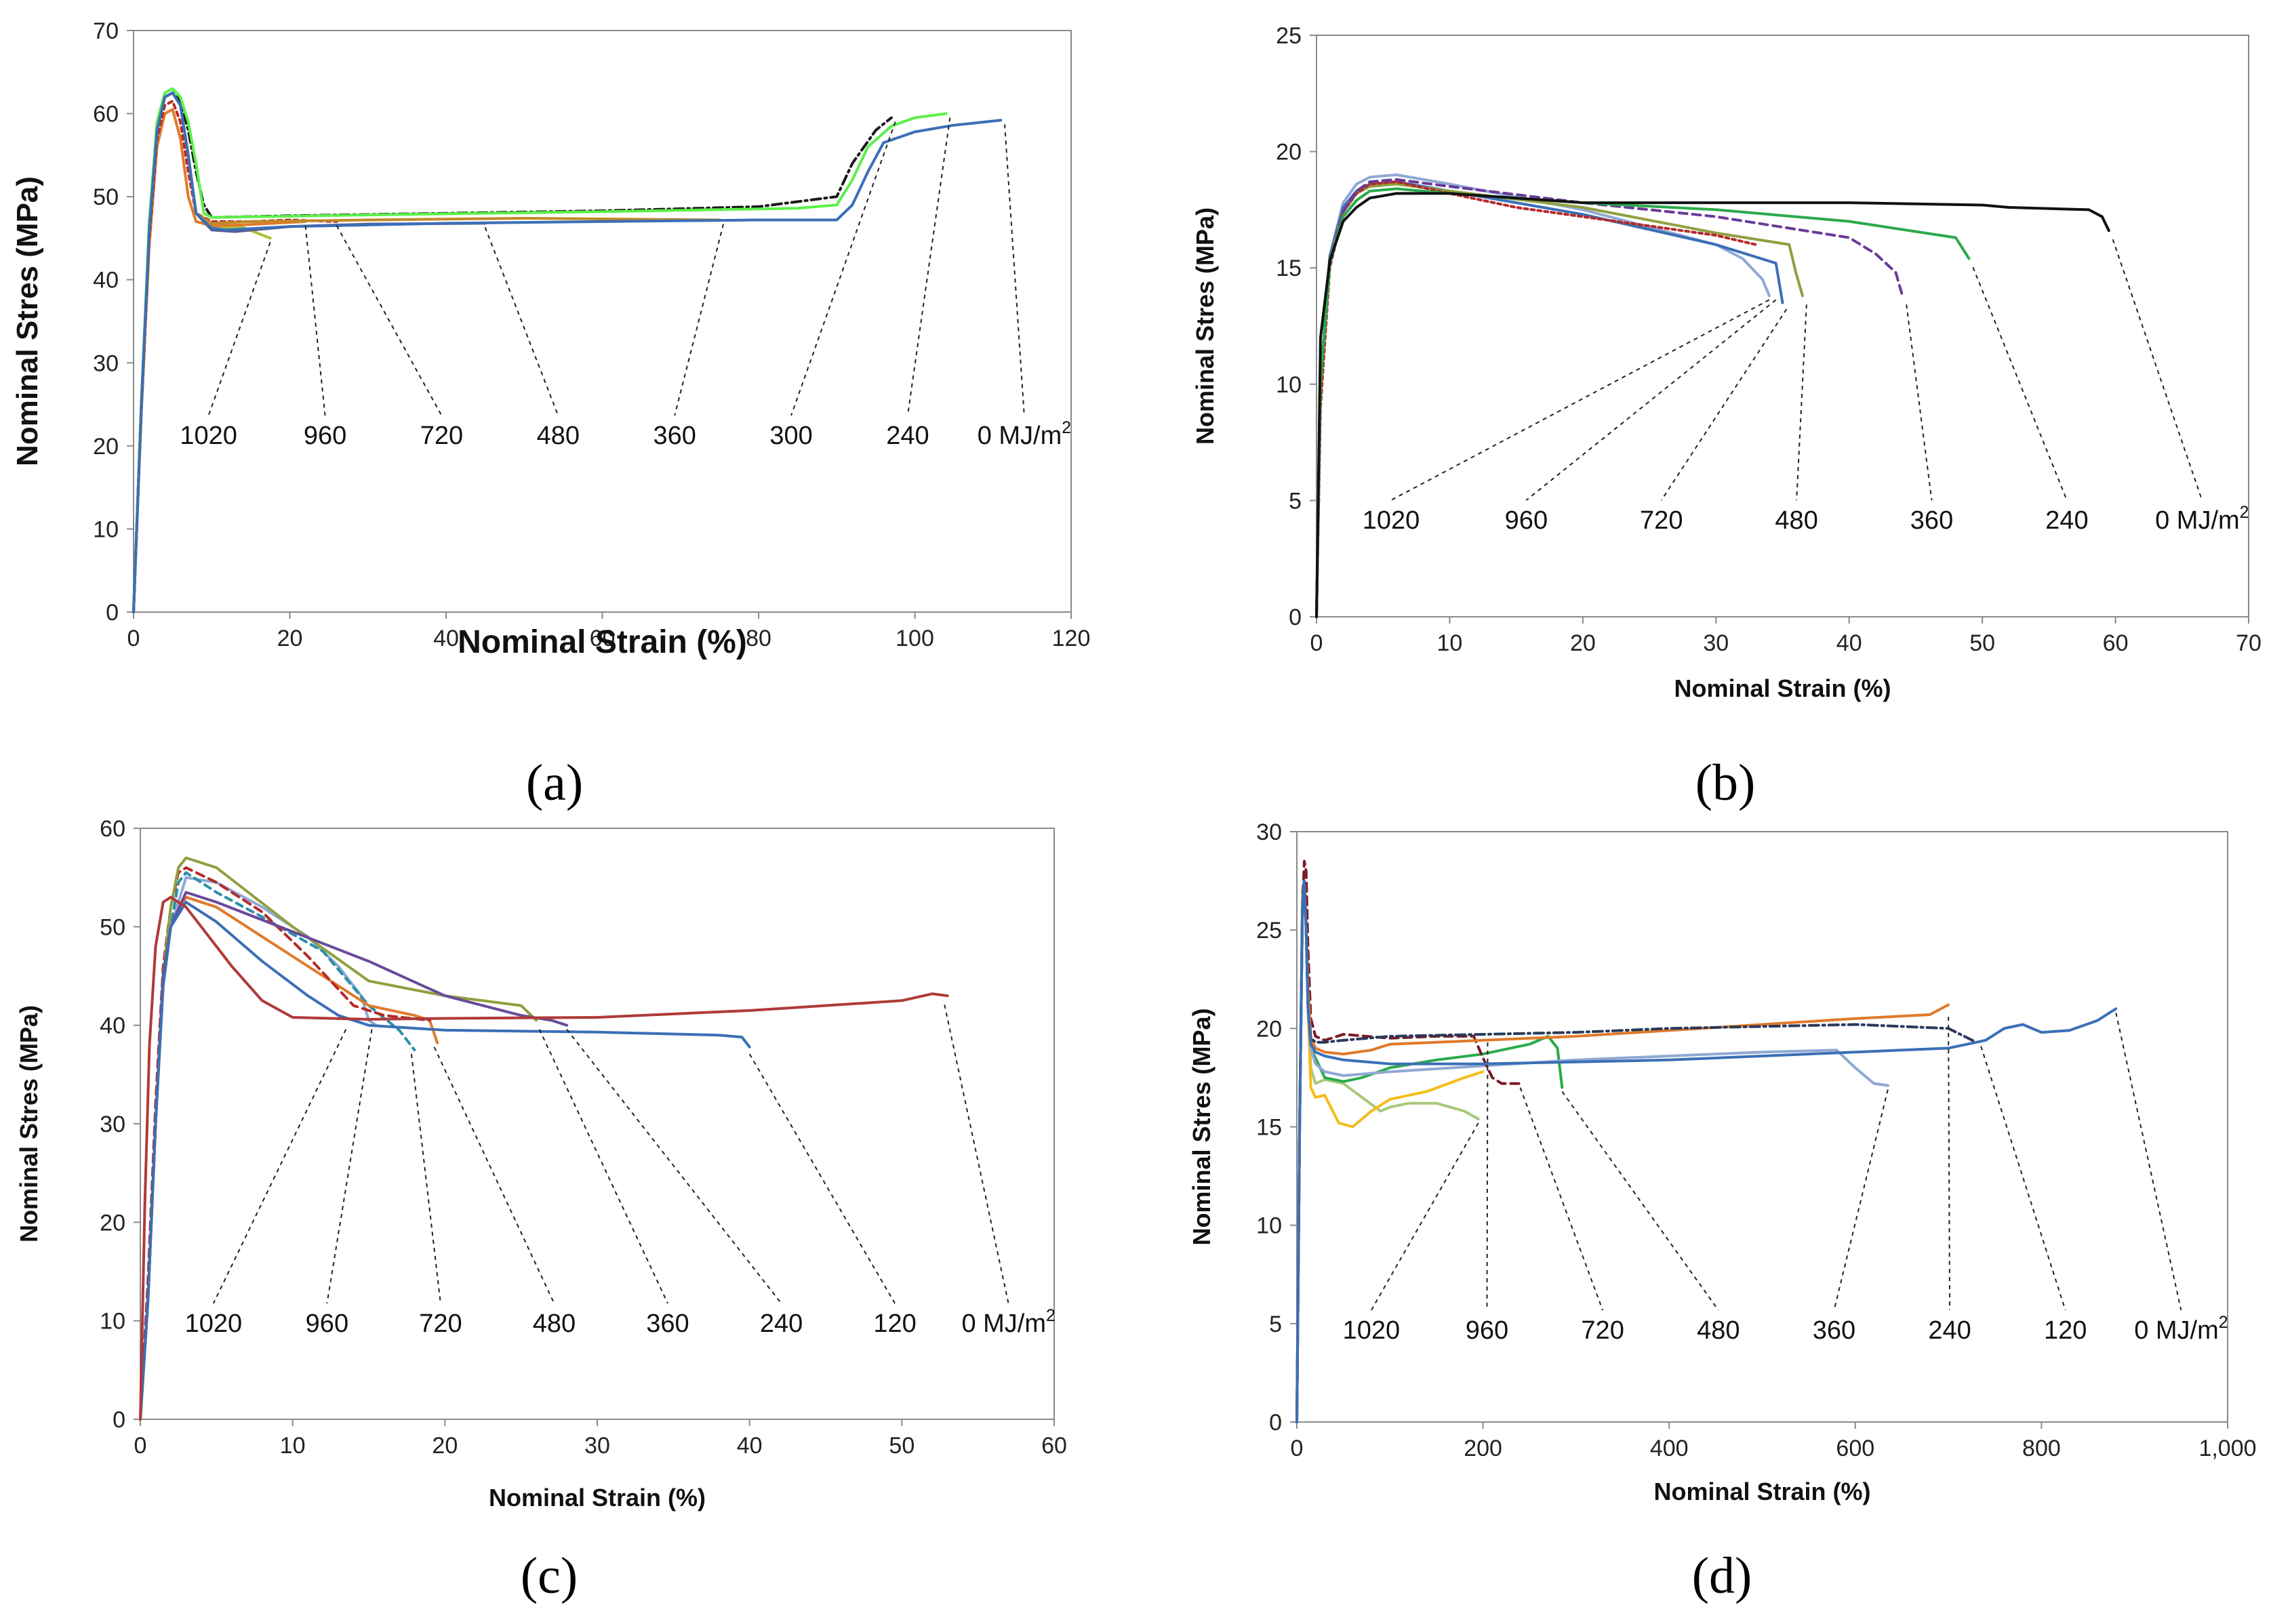 This screenshot has height=1624, width=2271. What do you see at coordinates (758, 638) in the screenshot?
I see `x-tick-label: 80` at bounding box center [758, 638].